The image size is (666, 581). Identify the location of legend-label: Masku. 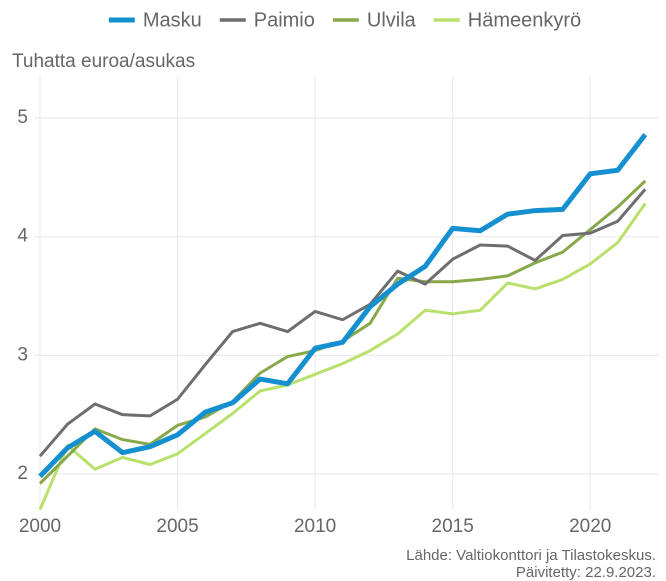
(172, 20).